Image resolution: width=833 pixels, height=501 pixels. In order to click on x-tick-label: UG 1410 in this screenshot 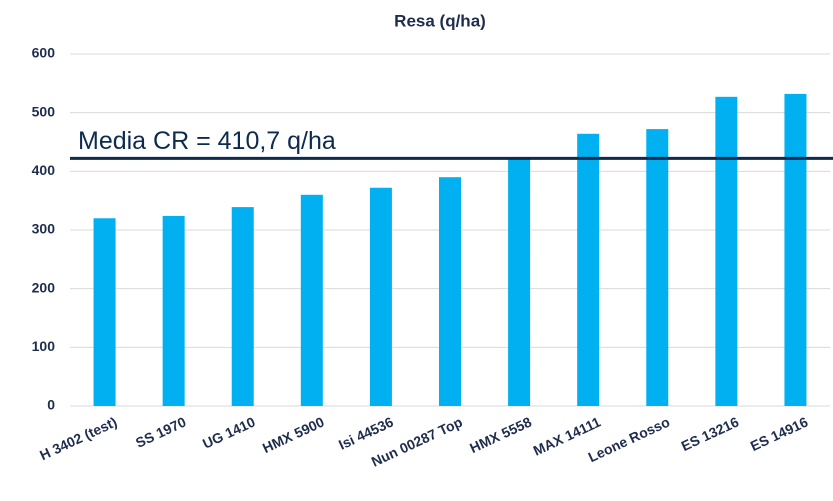, I will do `click(229, 432)`.